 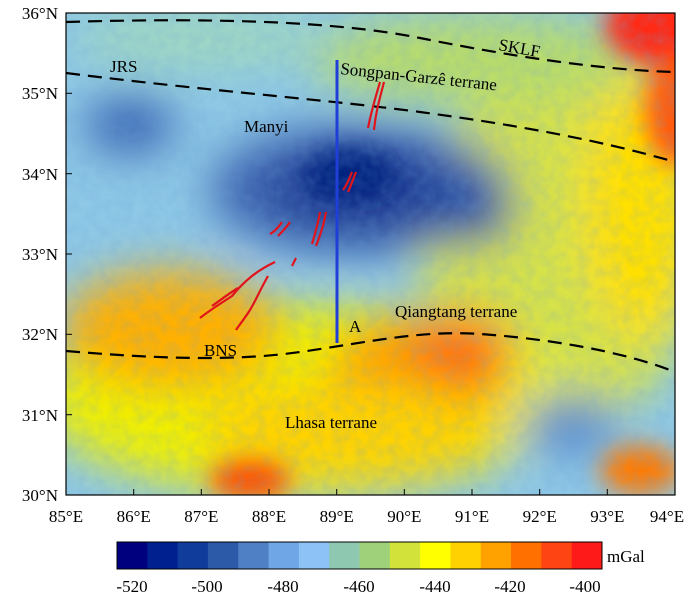 What do you see at coordinates (282, 586) in the screenshot?
I see `colorbar-tick-label: -480` at bounding box center [282, 586].